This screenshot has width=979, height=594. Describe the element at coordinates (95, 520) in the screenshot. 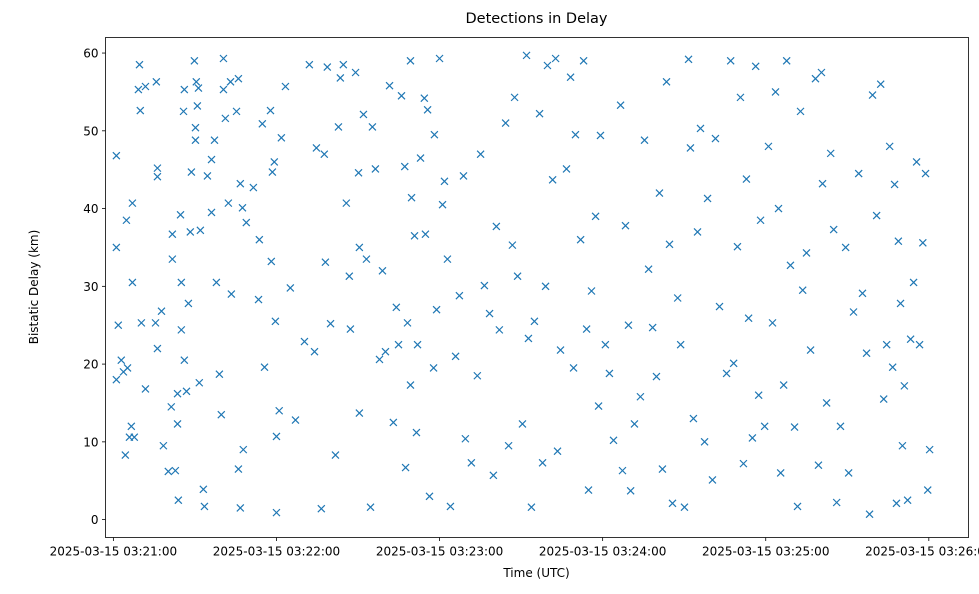

I see `y-tick-label: 0` at that location.